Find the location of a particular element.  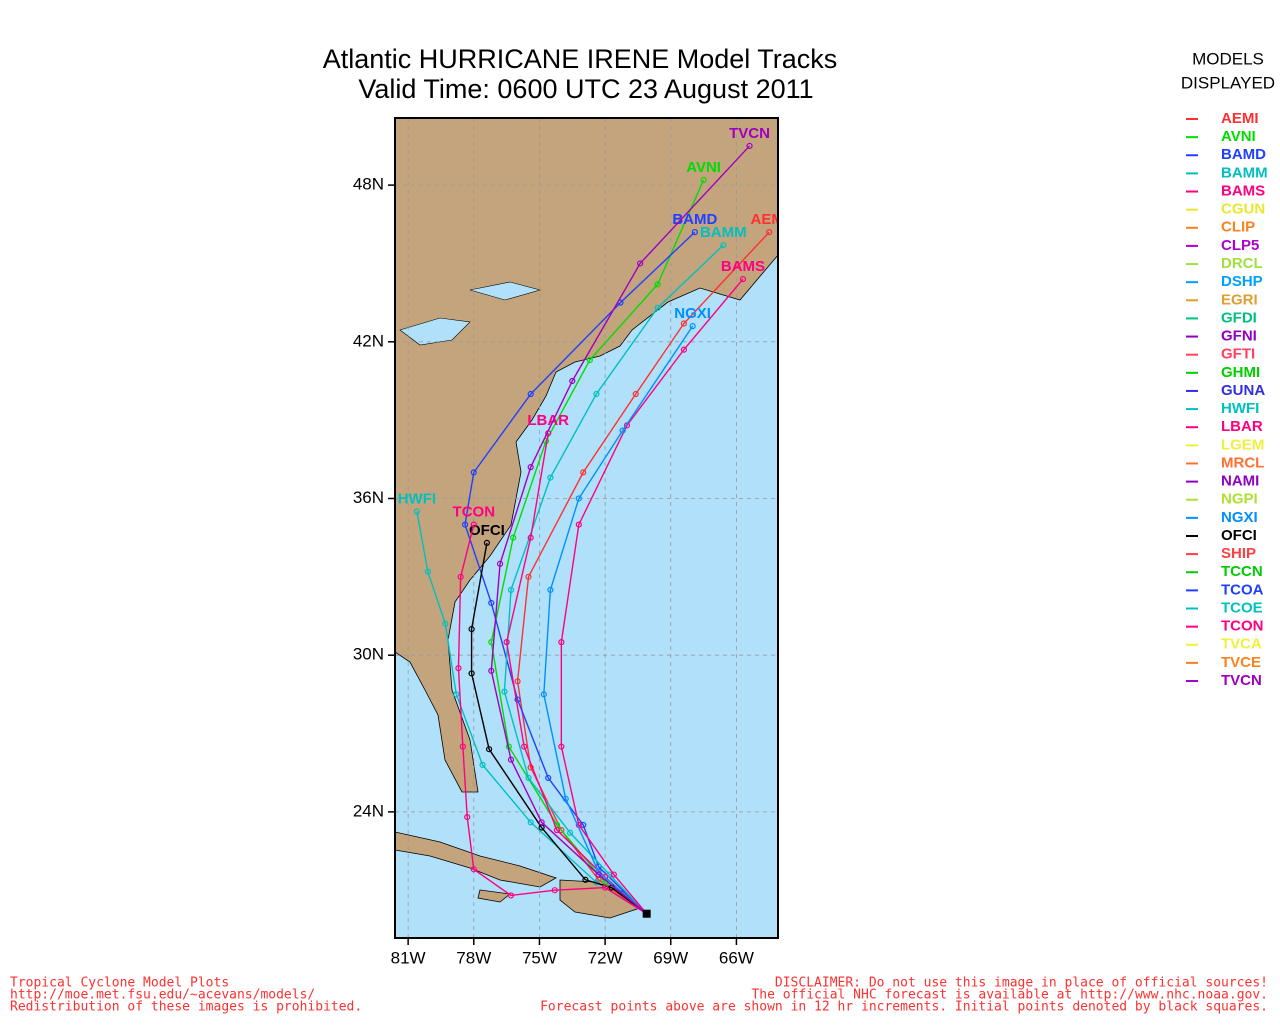

legend-label: TCON is located at coordinates (1242, 626).